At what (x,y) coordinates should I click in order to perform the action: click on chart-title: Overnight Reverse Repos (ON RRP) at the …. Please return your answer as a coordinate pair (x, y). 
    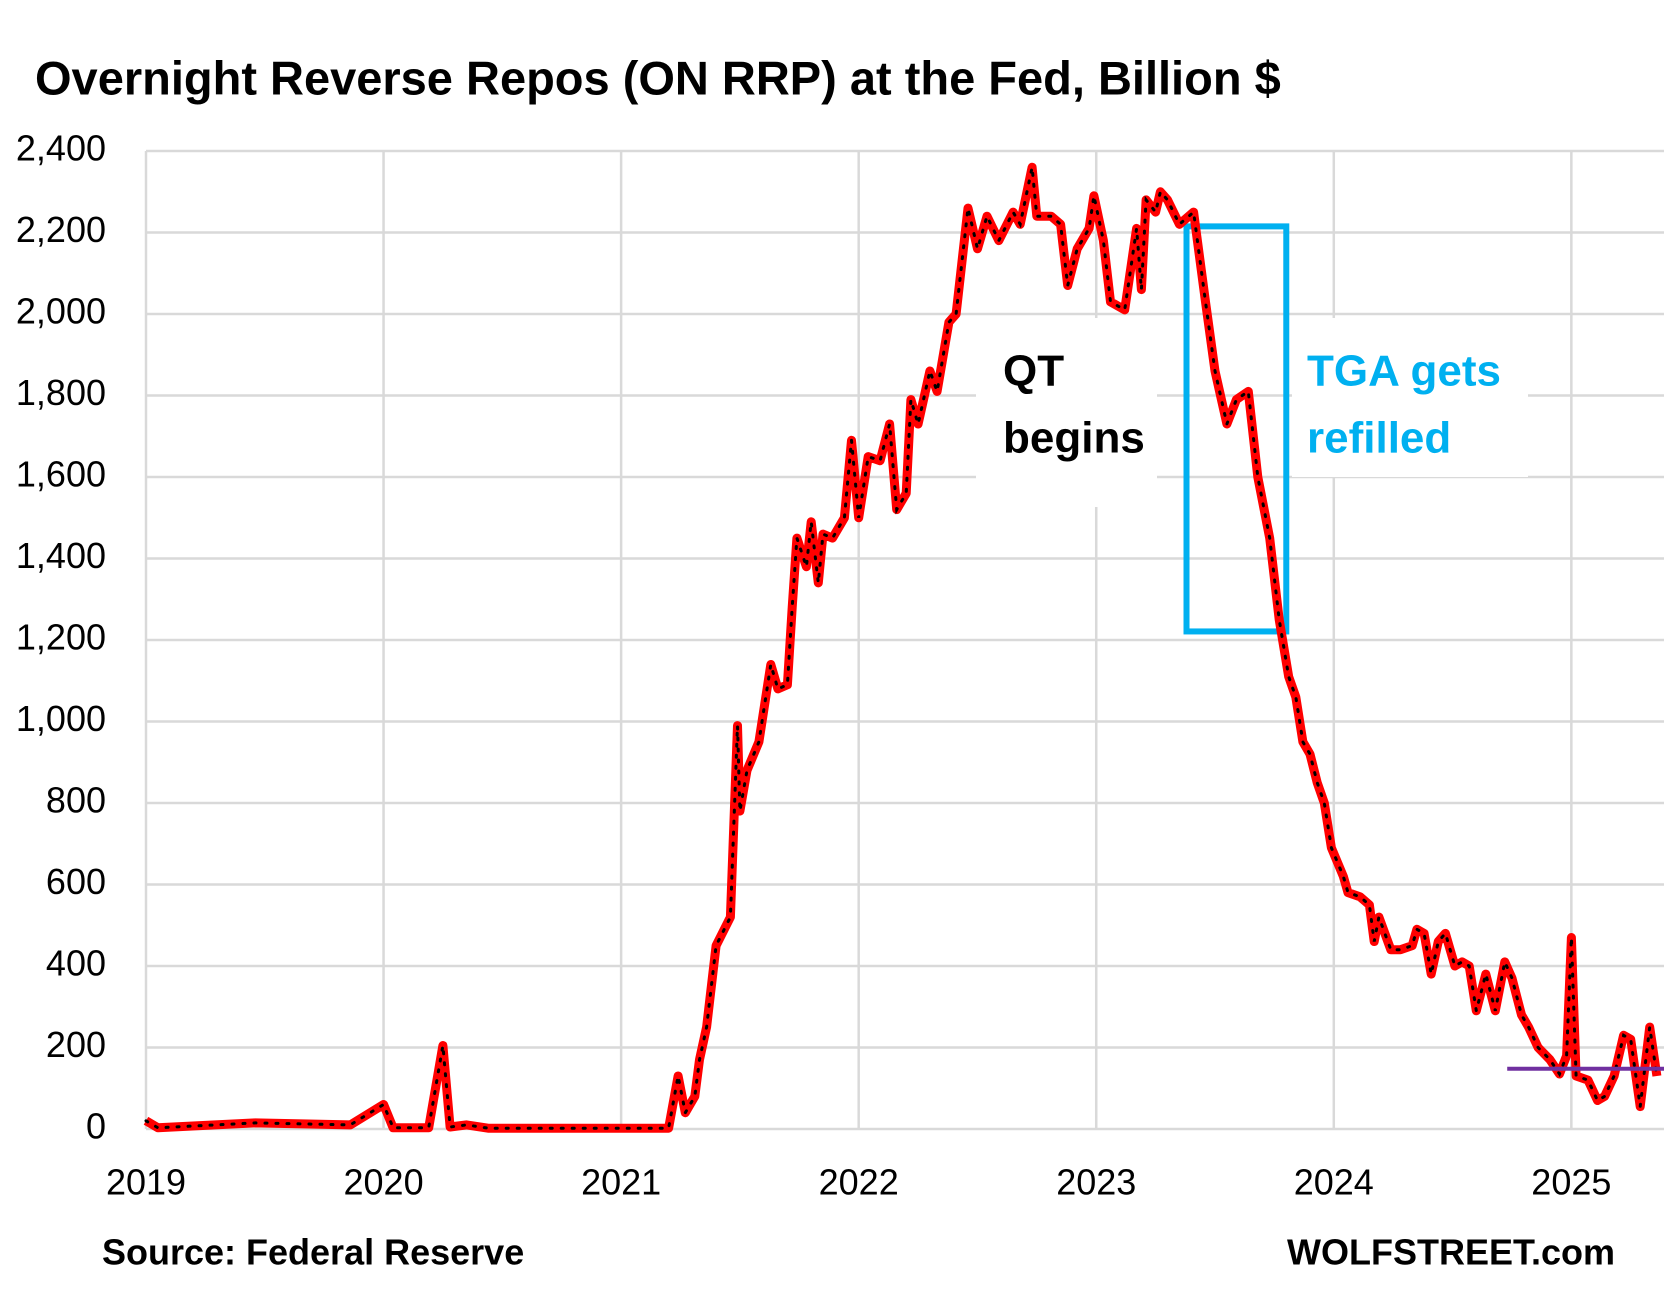
    Looking at the image, I should click on (658, 77).